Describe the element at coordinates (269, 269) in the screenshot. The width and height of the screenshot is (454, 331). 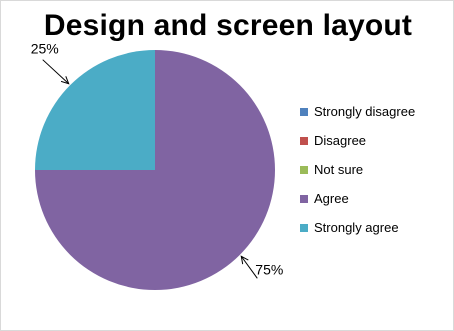
I see `data-label-agree: 75%` at that location.